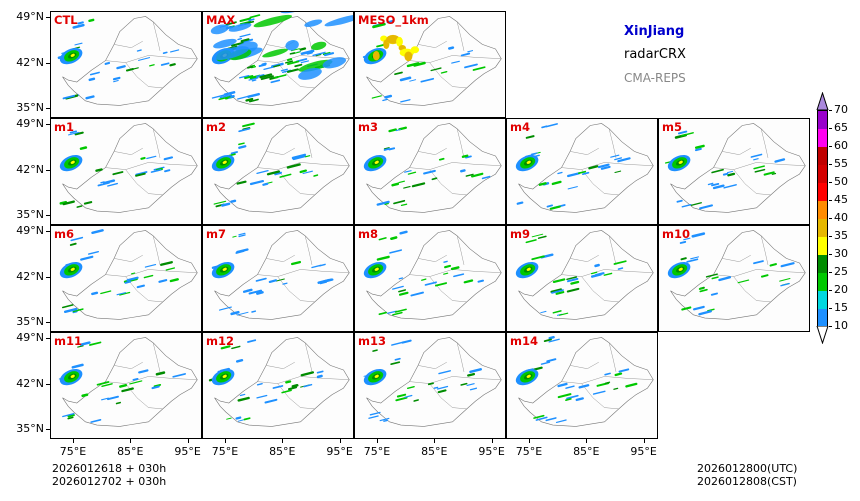 This screenshot has width=860, height=501. Describe the element at coordinates (216, 234) in the screenshot. I see `panel-label: m7` at that location.